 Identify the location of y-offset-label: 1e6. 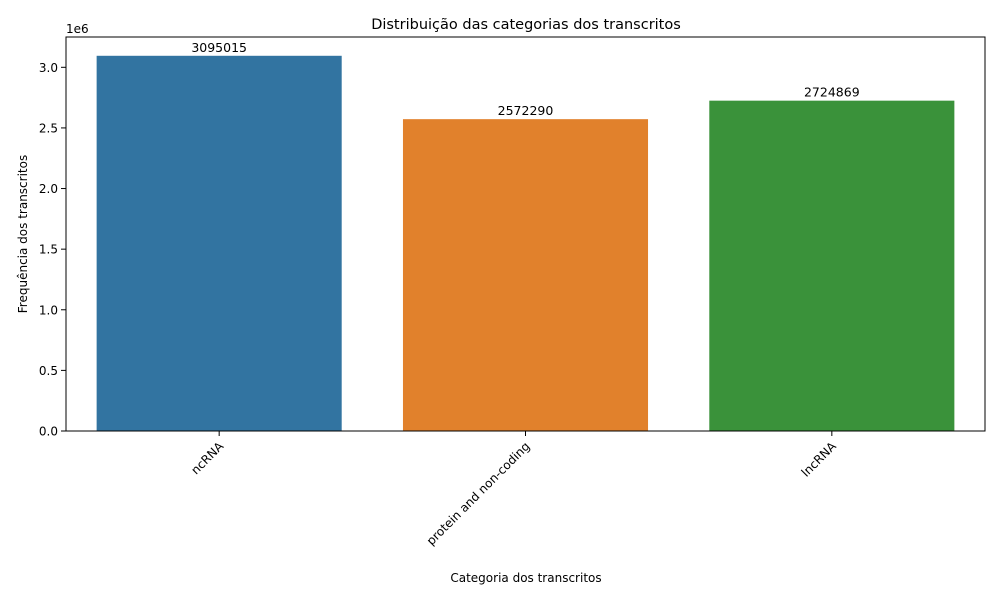
(77, 29).